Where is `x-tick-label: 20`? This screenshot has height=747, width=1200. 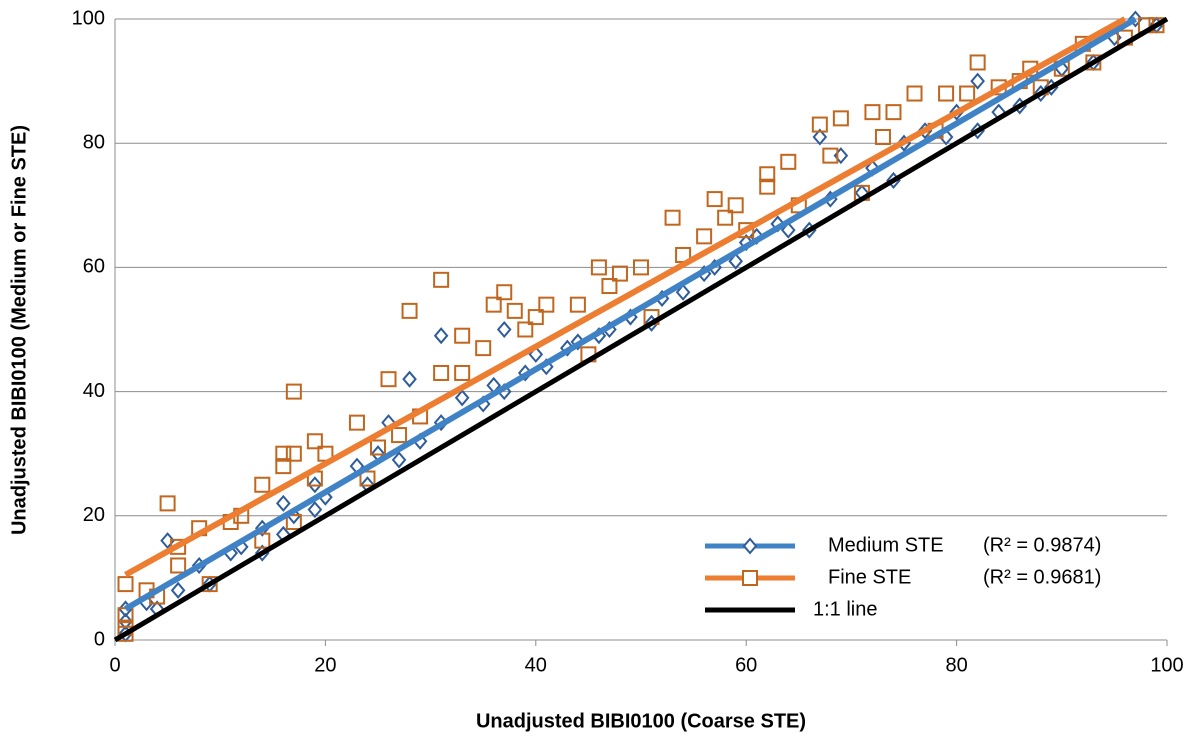
x-tick-label: 20 is located at coordinates (325, 665).